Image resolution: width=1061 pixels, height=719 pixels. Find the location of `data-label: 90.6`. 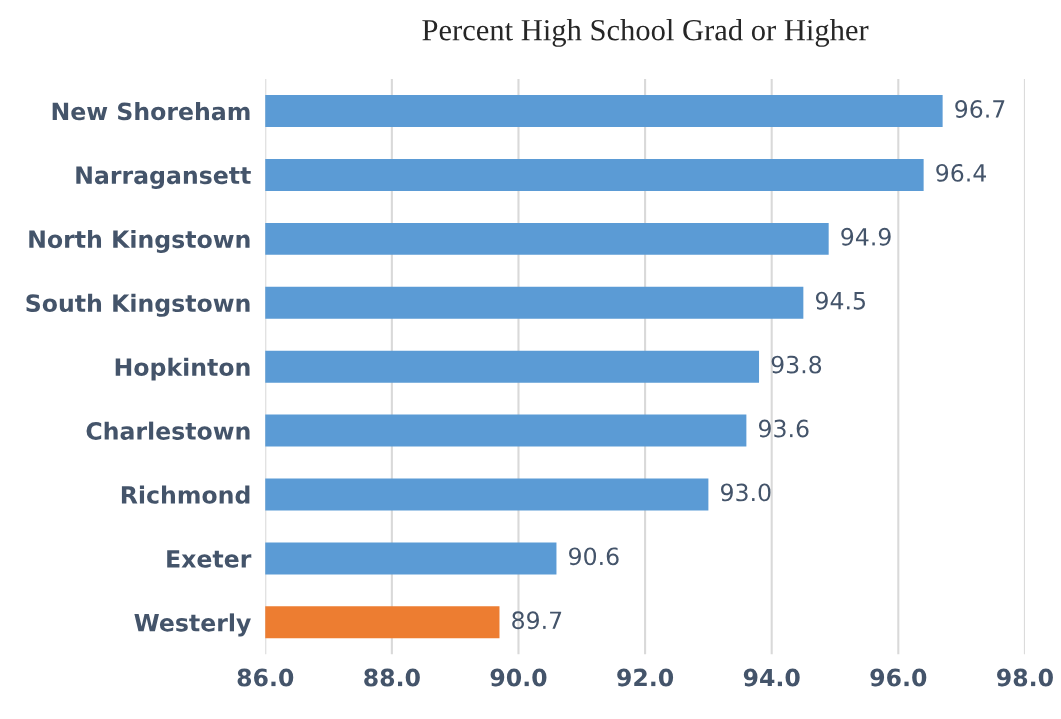

data-label: 90.6 is located at coordinates (594, 556).